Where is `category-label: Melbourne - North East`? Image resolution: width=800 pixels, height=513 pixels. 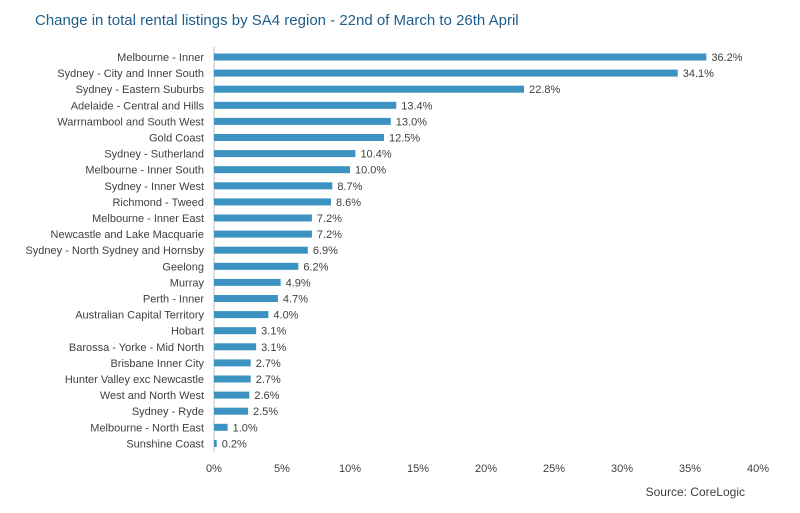 category-label: Melbourne - North East is located at coordinates (147, 428).